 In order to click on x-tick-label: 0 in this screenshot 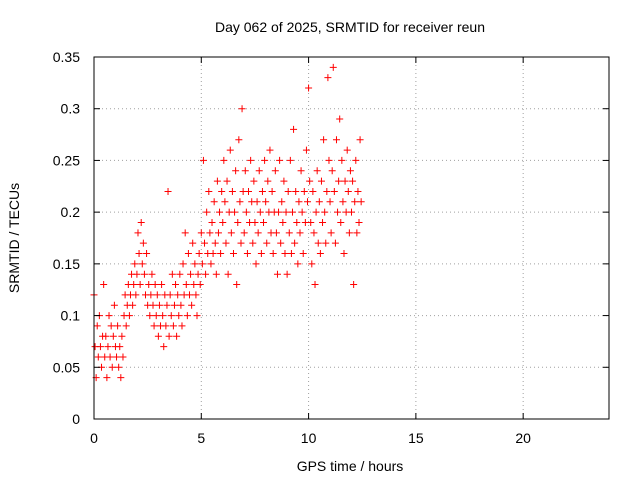, I will do `click(94, 438)`.